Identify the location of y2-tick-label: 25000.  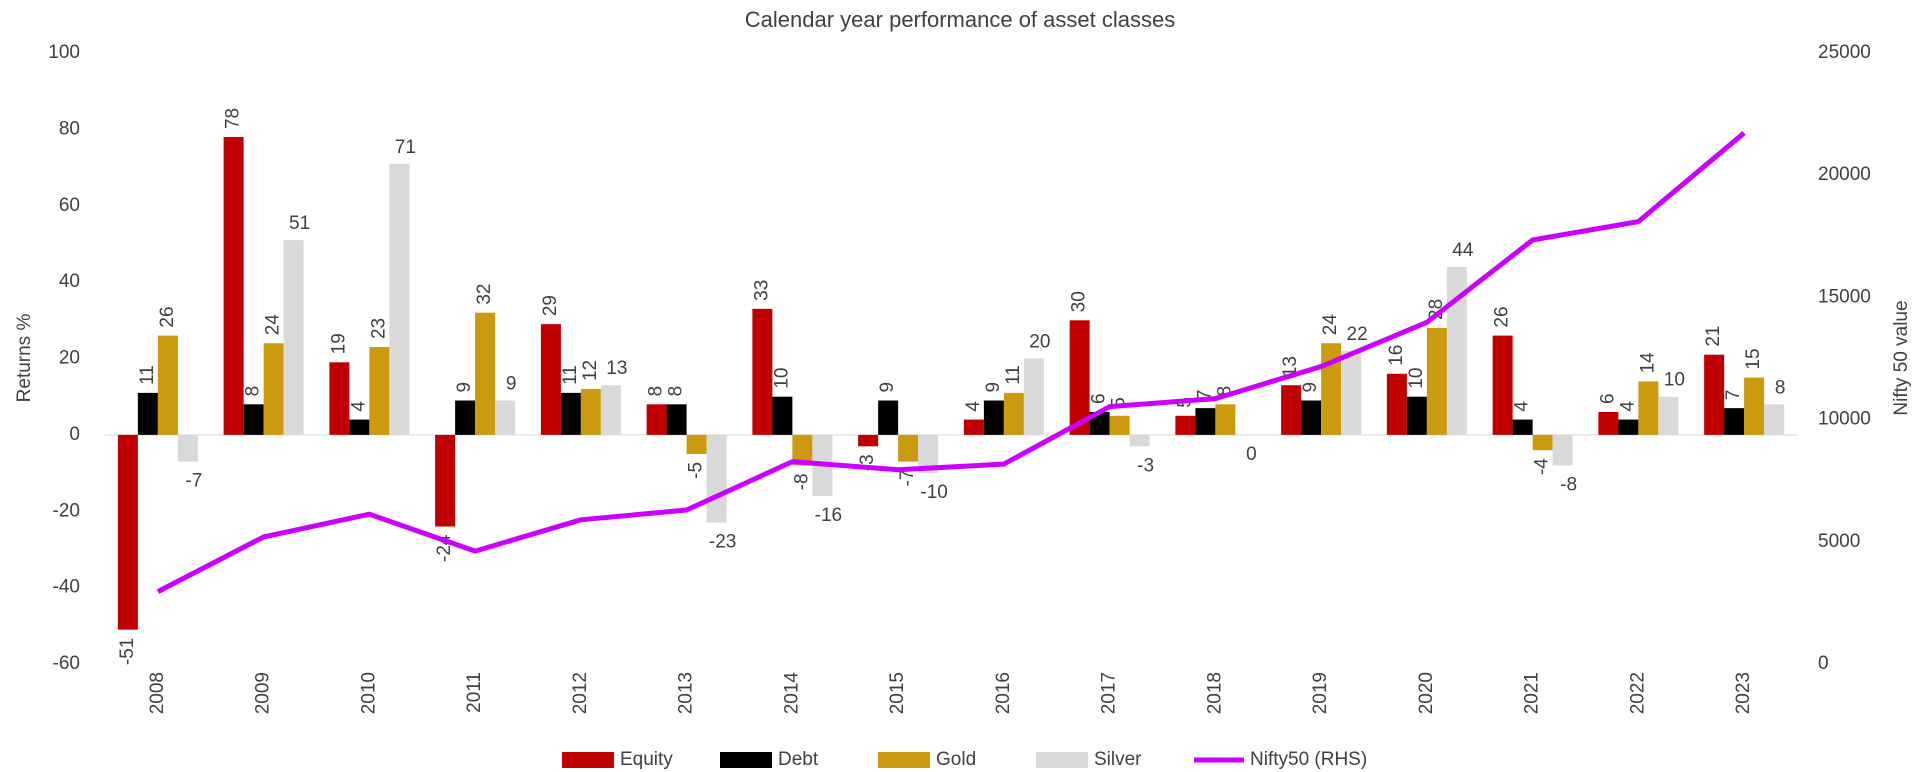
(1844, 52).